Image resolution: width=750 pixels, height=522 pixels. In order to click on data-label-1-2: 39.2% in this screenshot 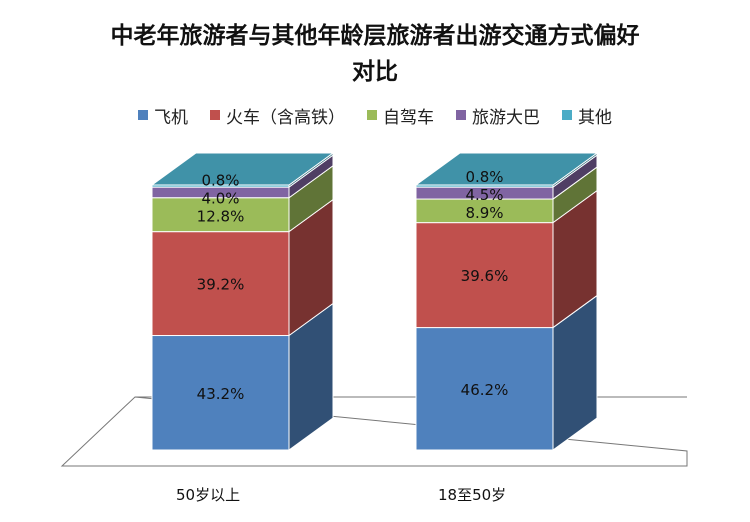, I will do `click(221, 285)`.